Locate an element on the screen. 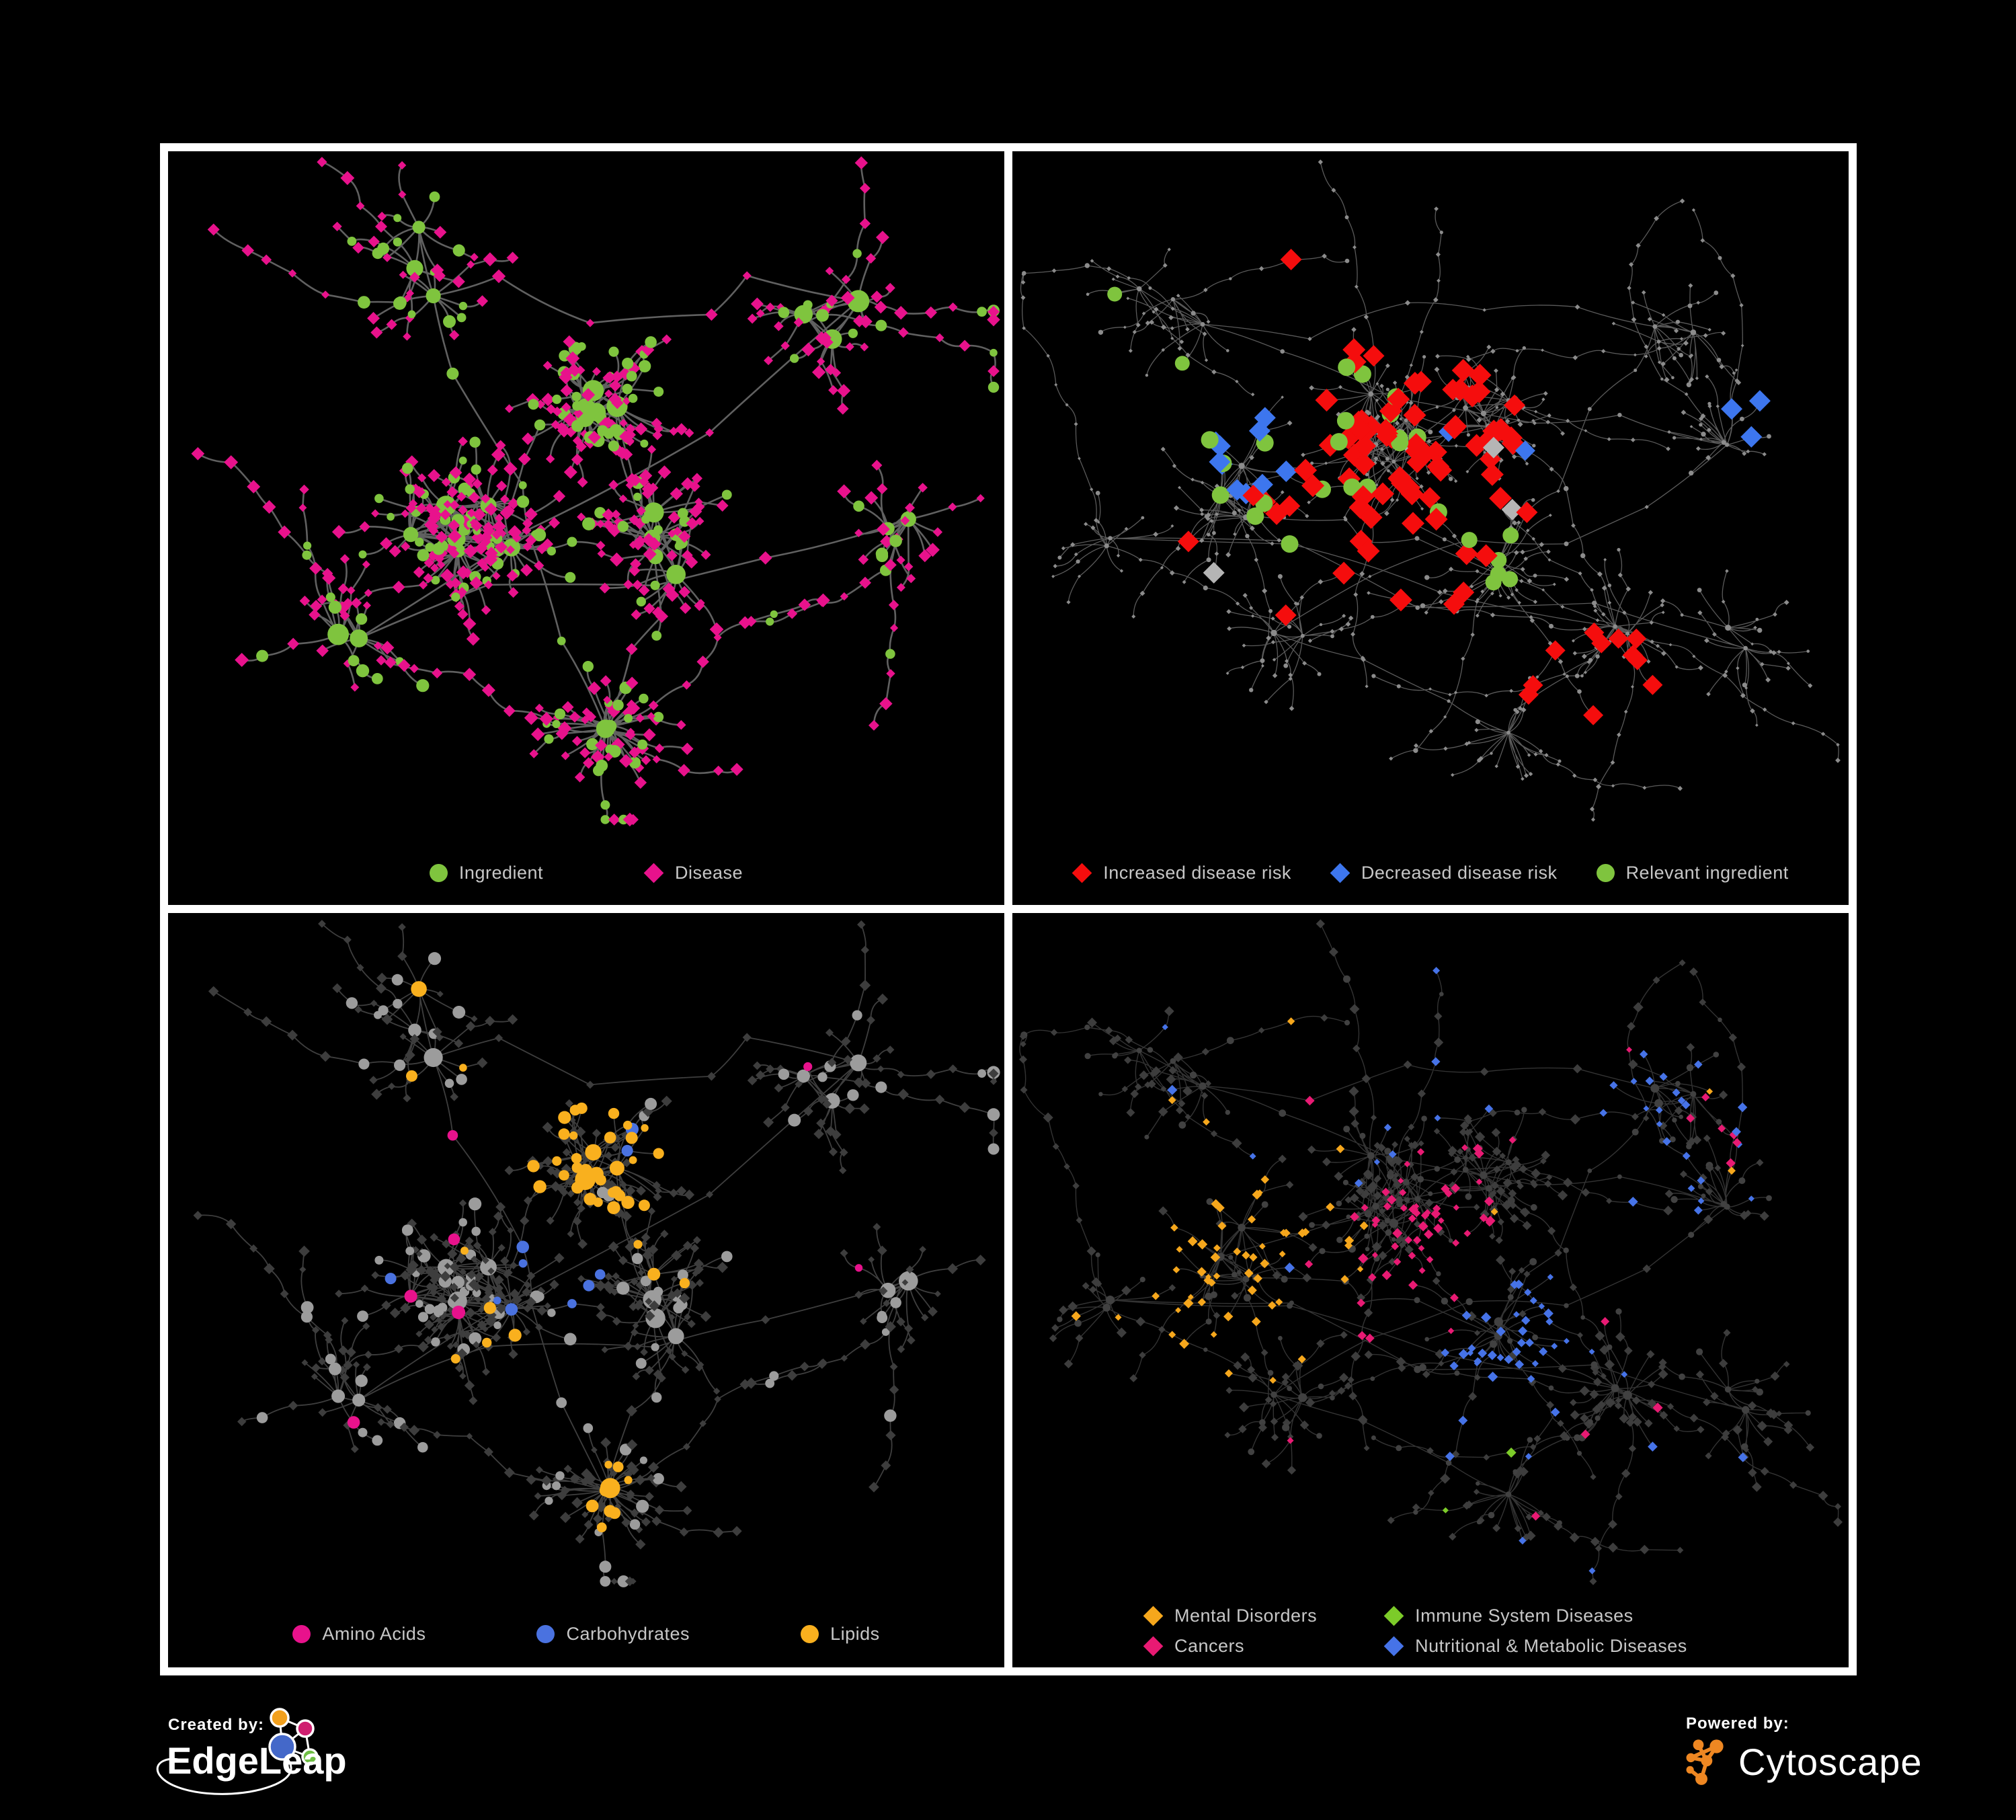  legend-item-decreased-risk: Decreased disease risk is located at coordinates (1444, 873).